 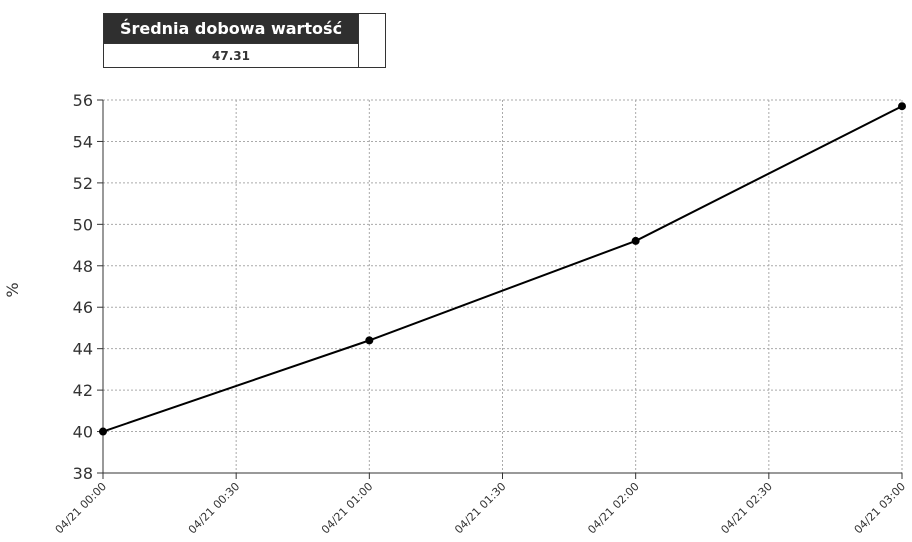 I want to click on y-tick-label: 52, so click(x=83, y=183).